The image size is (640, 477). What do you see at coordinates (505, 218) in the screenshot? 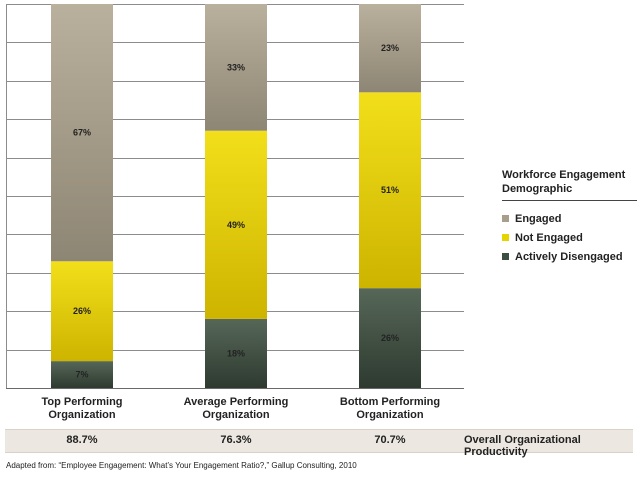
I see `legend-swatch-engaged` at bounding box center [505, 218].